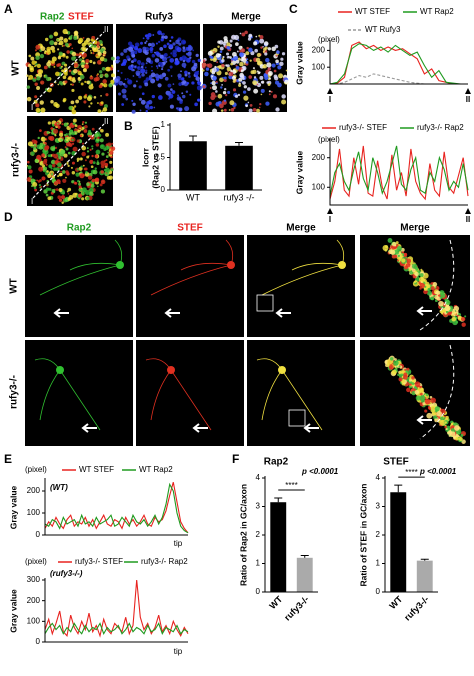 Image resolution: width=474 pixels, height=676 pixels. I want to click on y-tick-label: 0, so click(38, 641).